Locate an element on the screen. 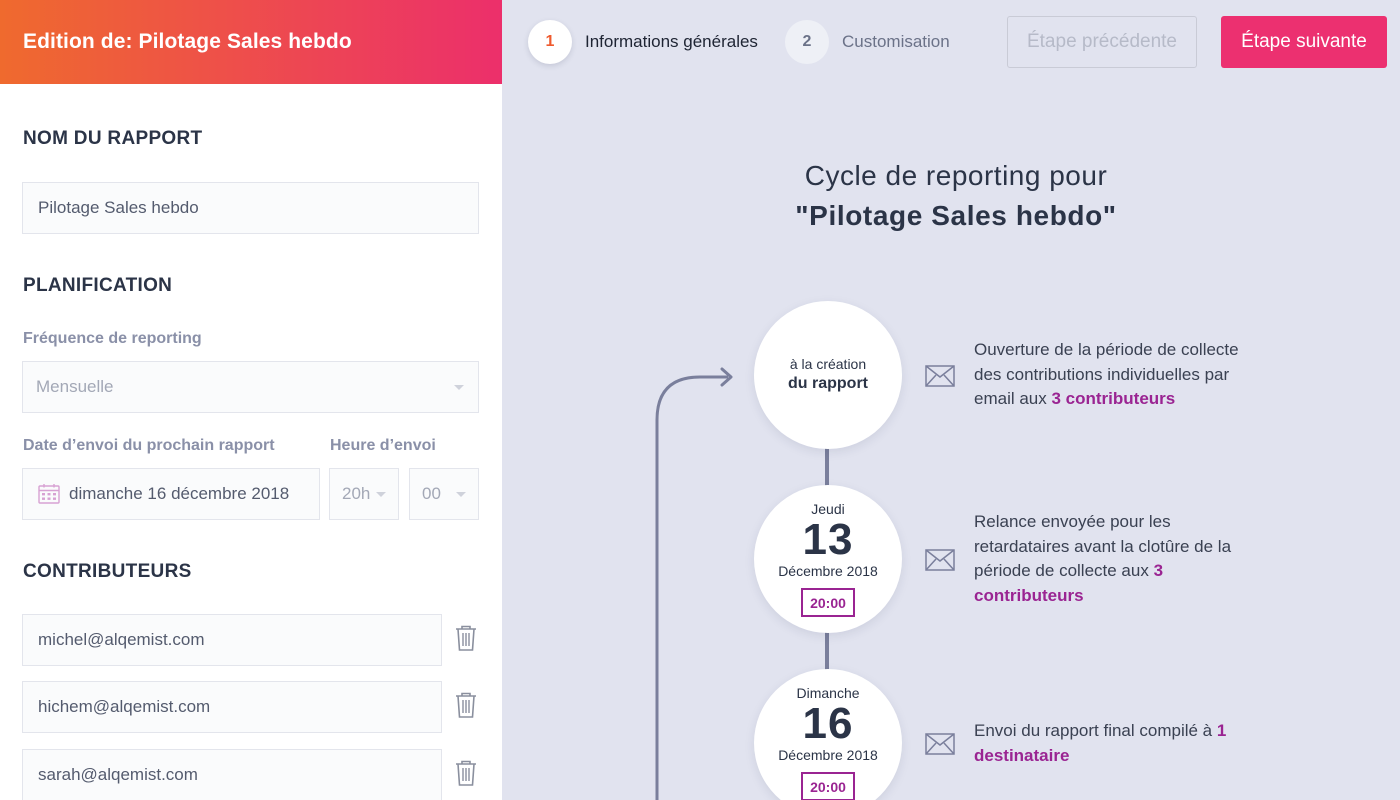 The width and height of the screenshot is (1400, 800). frequency-select: Mensuelle is located at coordinates (250, 387).